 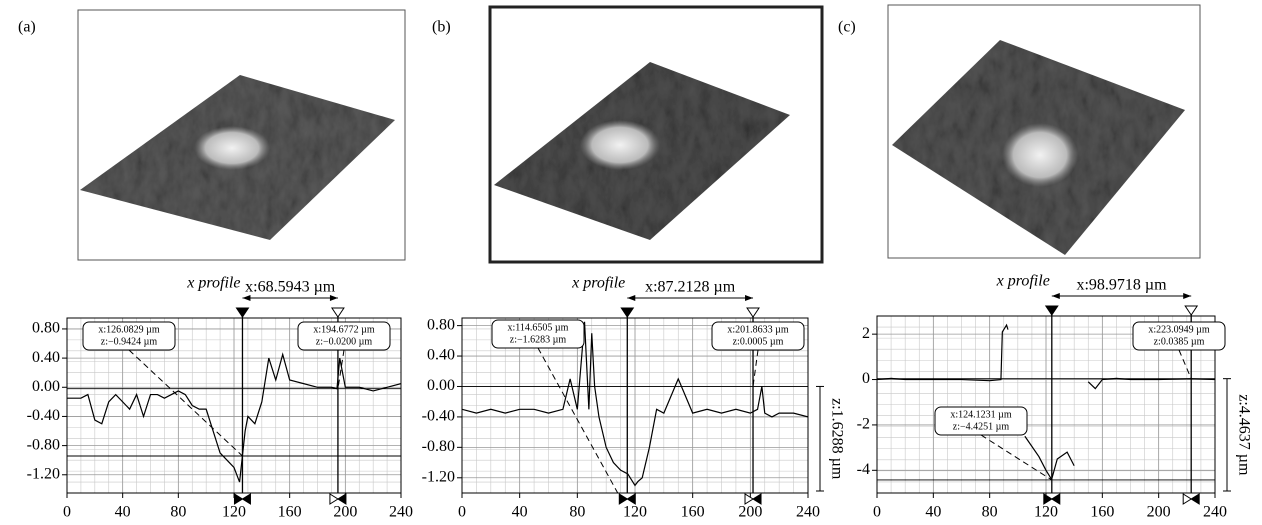 I want to click on cursor-z-label: z:−4.4251 µm, so click(x=981, y=426).